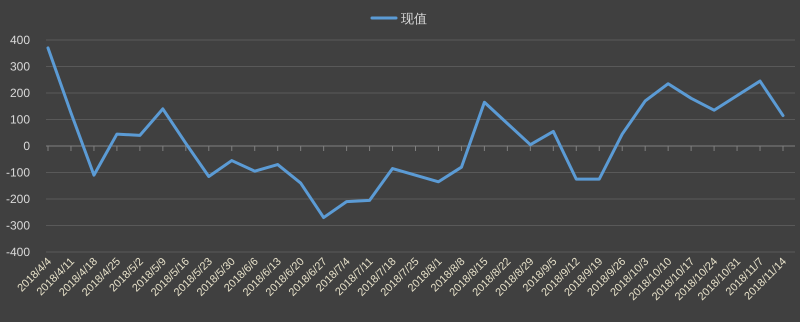 The height and width of the screenshot is (322, 800). Describe the element at coordinates (18, 225) in the screenshot. I see `y-tick-label: -300` at that location.